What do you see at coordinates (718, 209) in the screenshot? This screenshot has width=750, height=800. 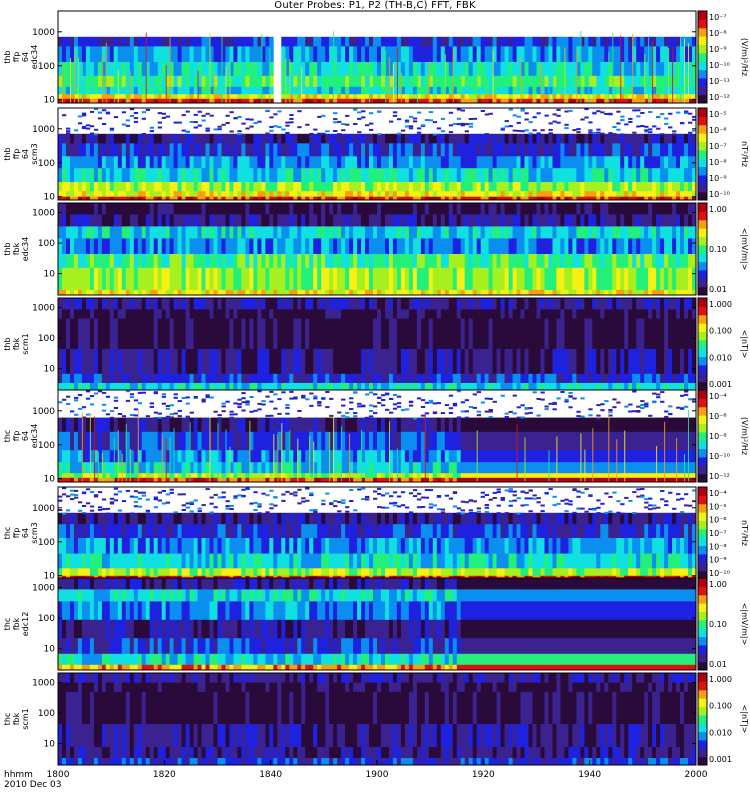 I see `colorbar-tick-label: 1.00` at bounding box center [718, 209].